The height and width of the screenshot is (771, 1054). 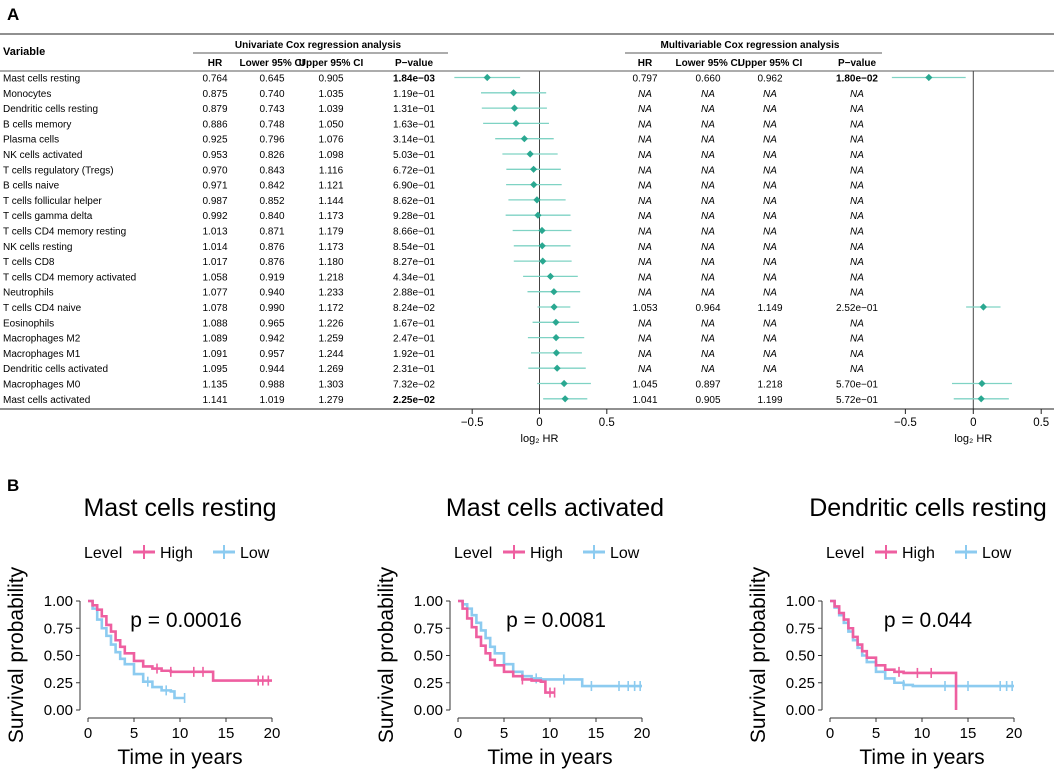 What do you see at coordinates (997, 553) in the screenshot?
I see `legend-item-label: Low` at bounding box center [997, 553].